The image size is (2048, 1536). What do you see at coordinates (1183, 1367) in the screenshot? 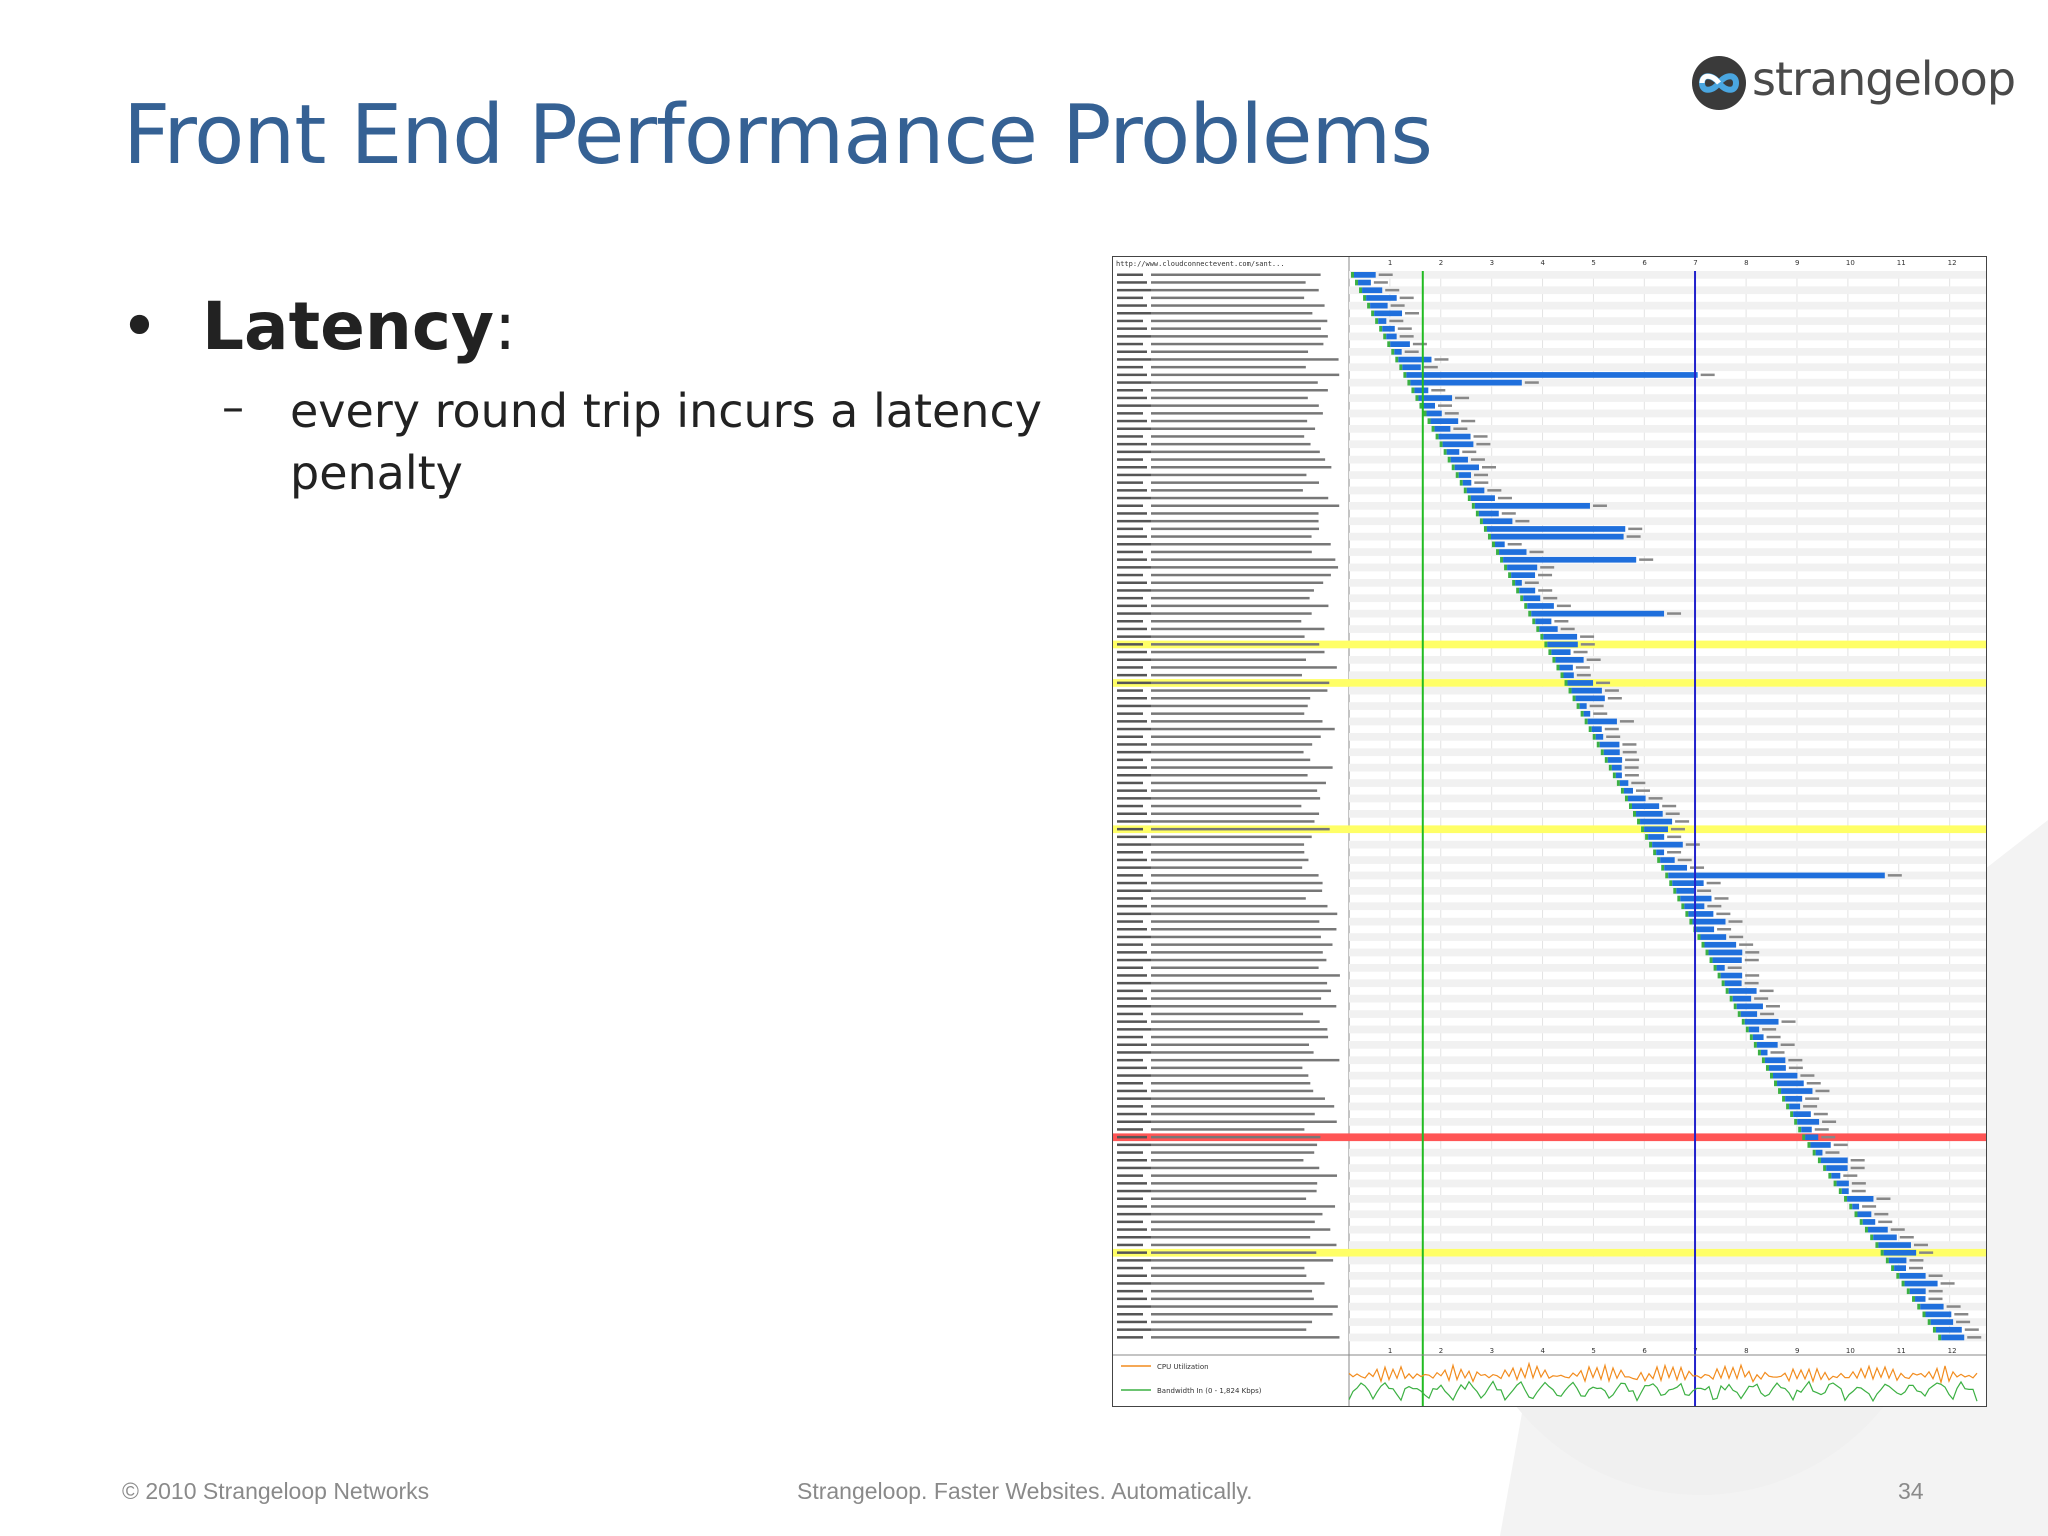
I see `cpu-utilization-label: CPU Utilization` at bounding box center [1183, 1367].